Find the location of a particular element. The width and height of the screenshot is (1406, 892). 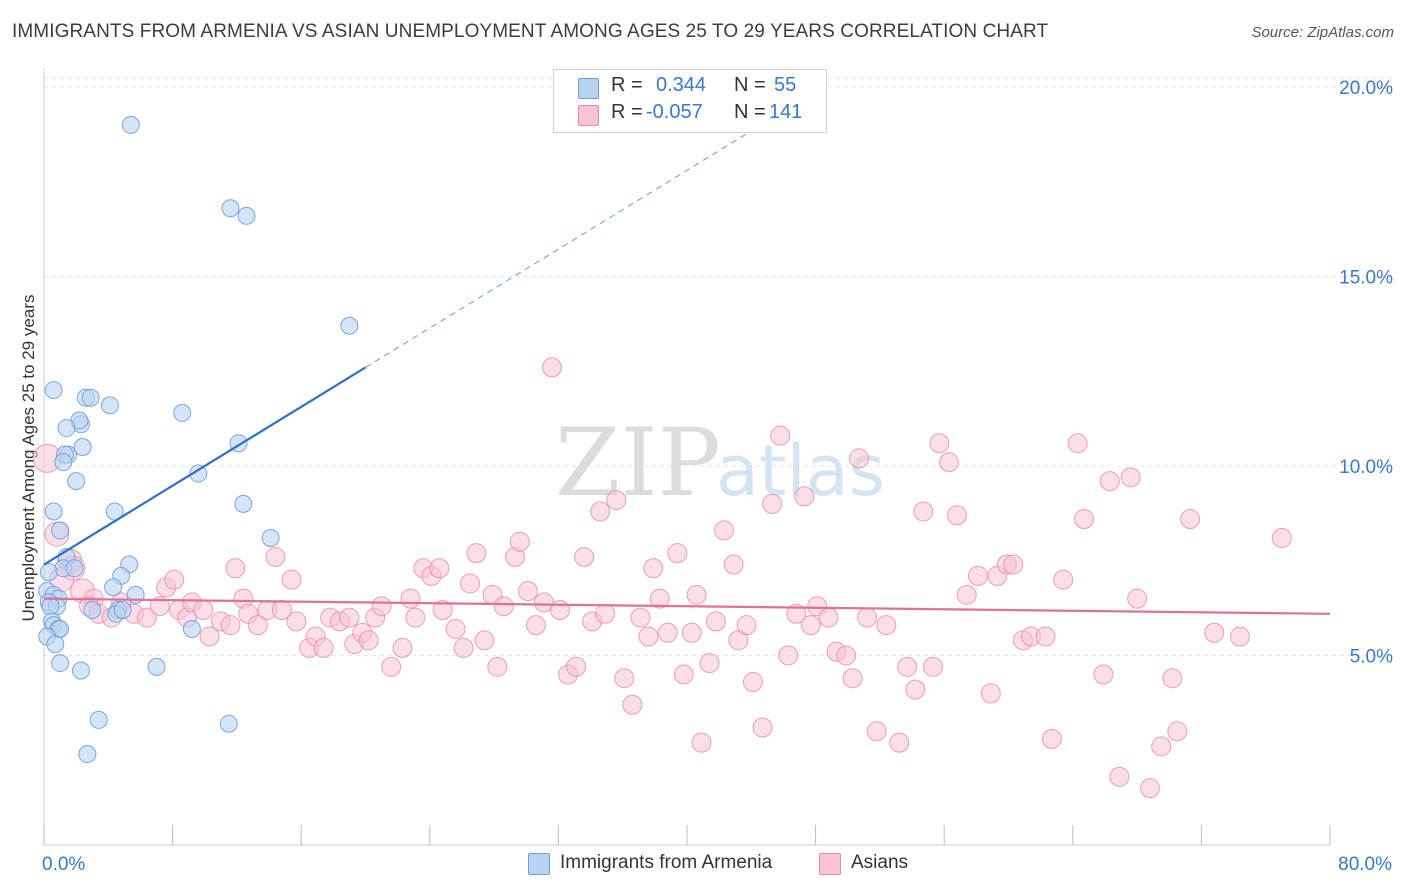

y-tick-label: 10.0% is located at coordinates (1366, 467).